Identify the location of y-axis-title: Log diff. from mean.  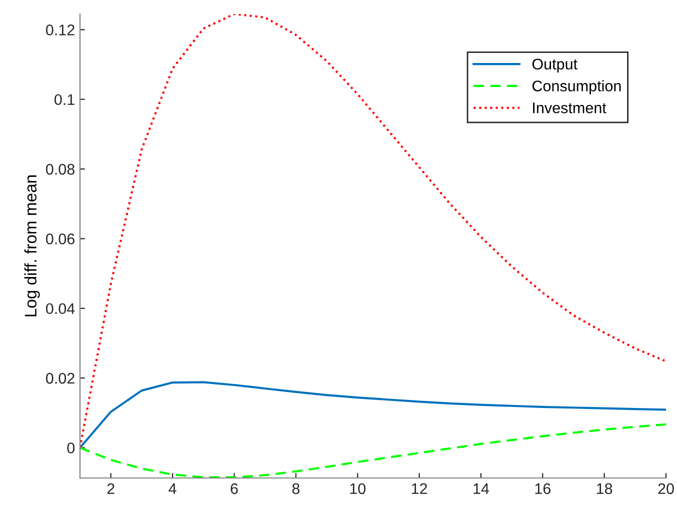
(32, 245).